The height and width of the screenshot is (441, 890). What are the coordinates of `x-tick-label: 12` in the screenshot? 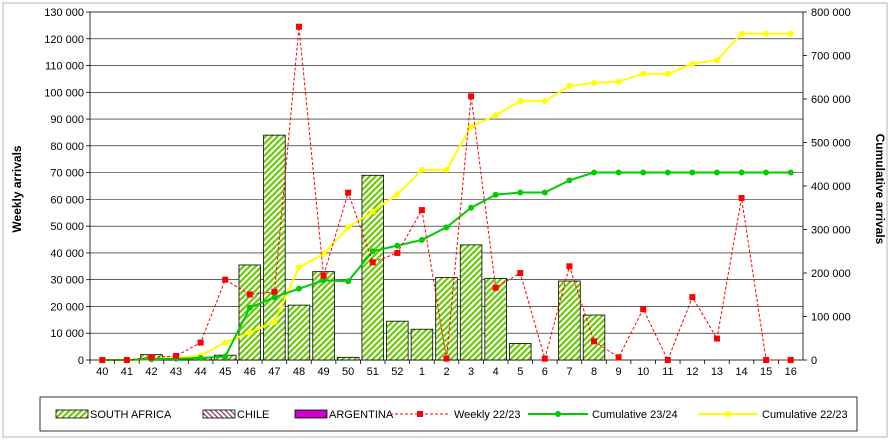 It's located at (692, 372).